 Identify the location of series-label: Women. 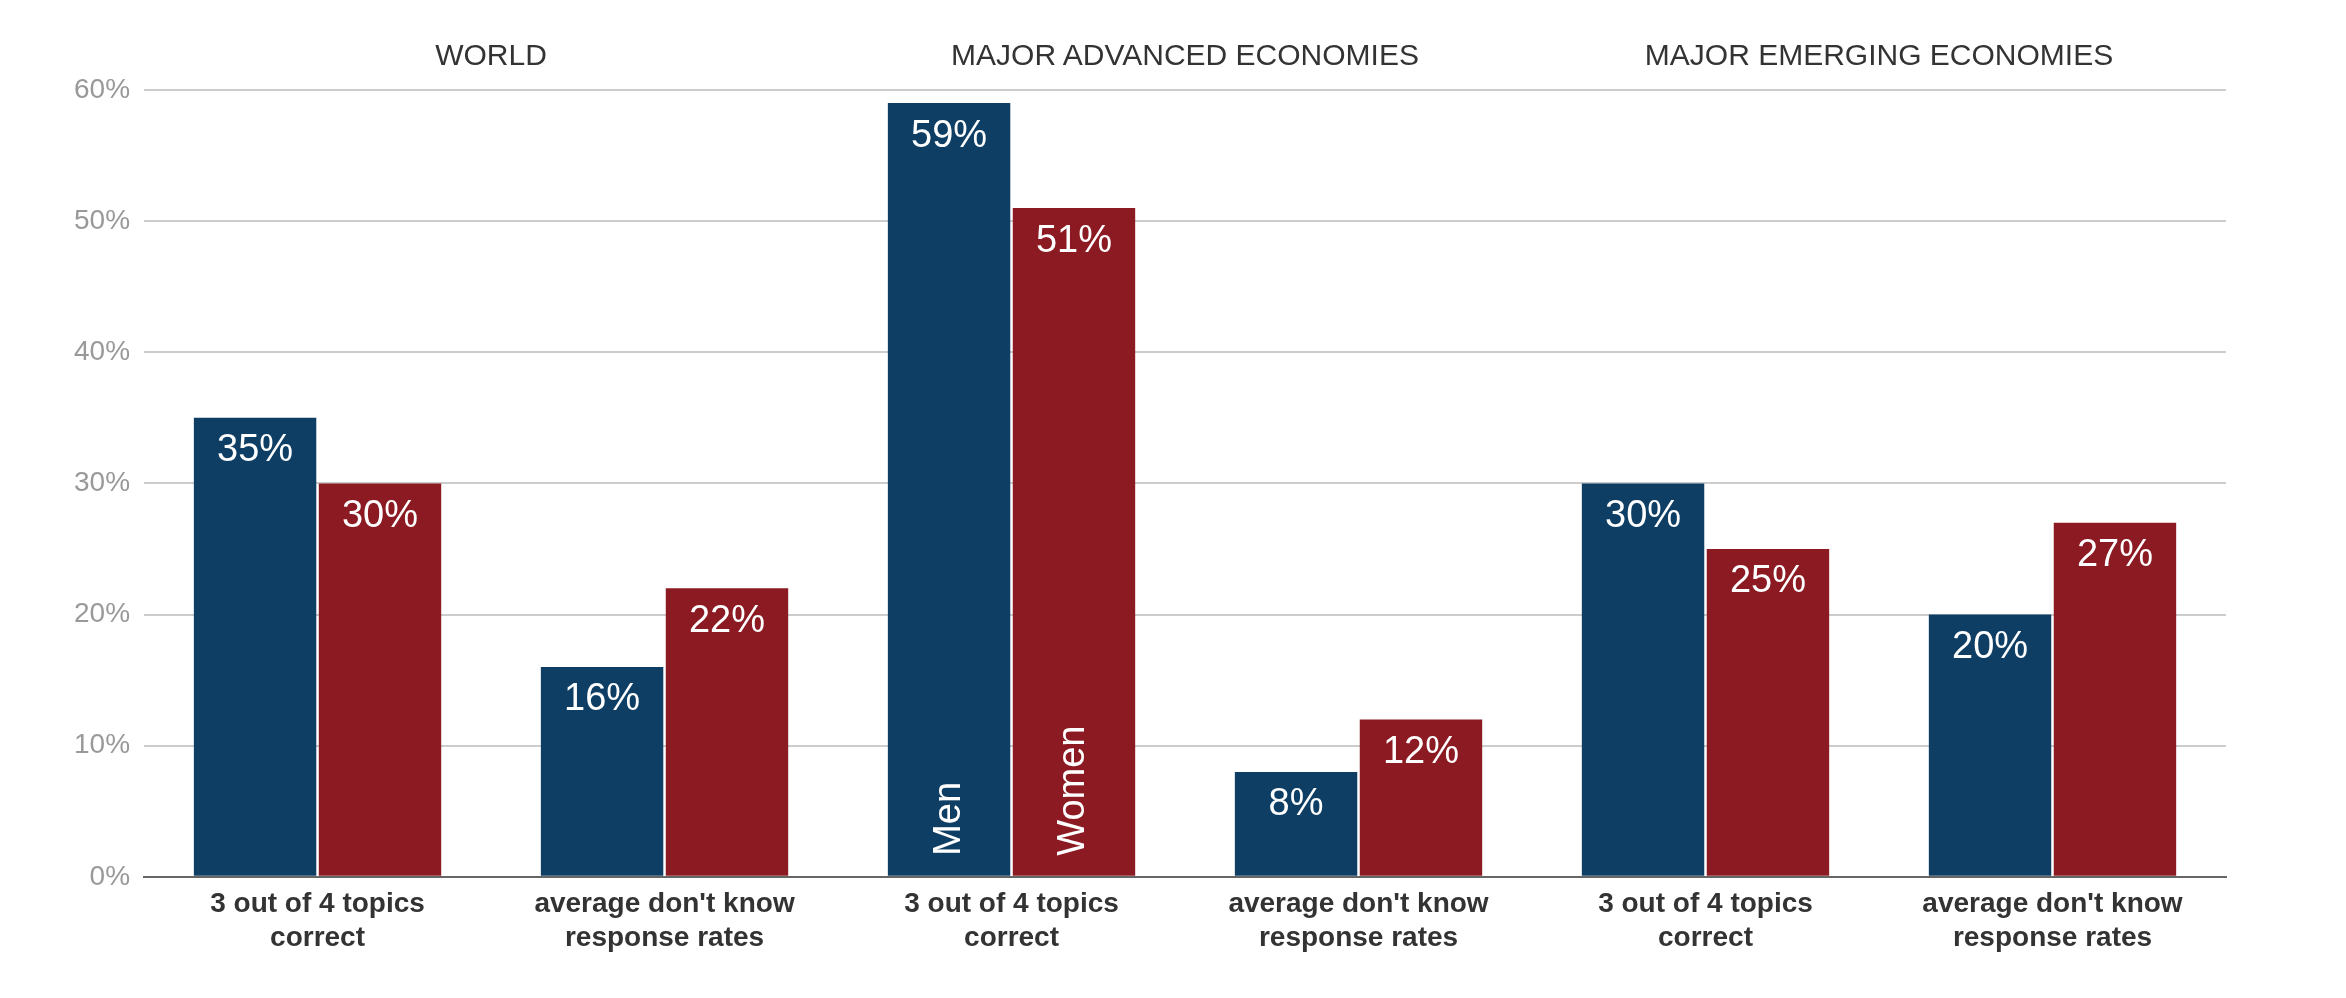
(1071, 790).